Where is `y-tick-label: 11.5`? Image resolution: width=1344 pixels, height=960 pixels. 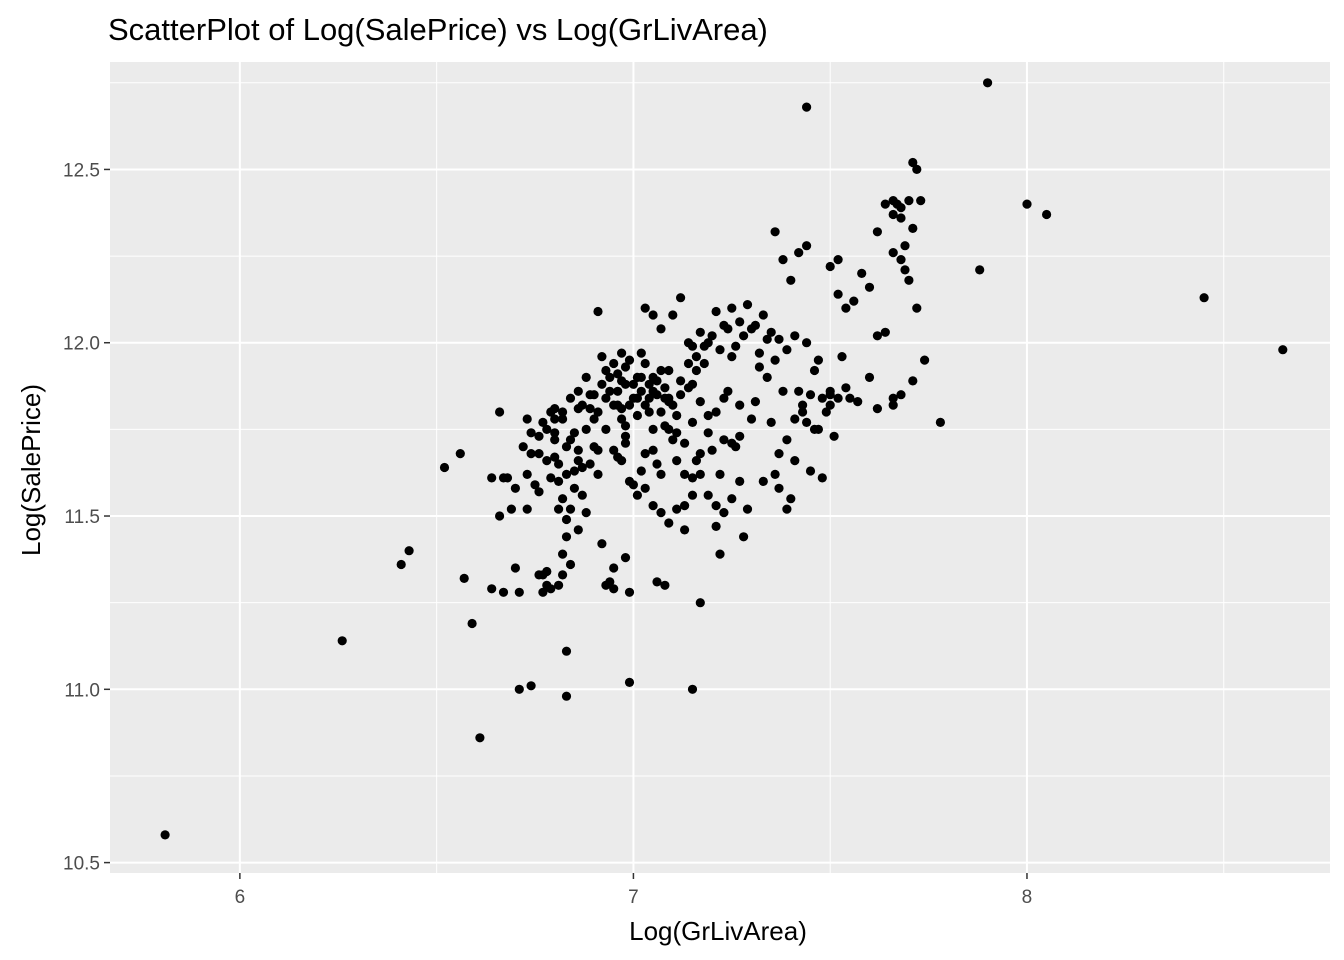 y-tick-label: 11.5 is located at coordinates (82, 517).